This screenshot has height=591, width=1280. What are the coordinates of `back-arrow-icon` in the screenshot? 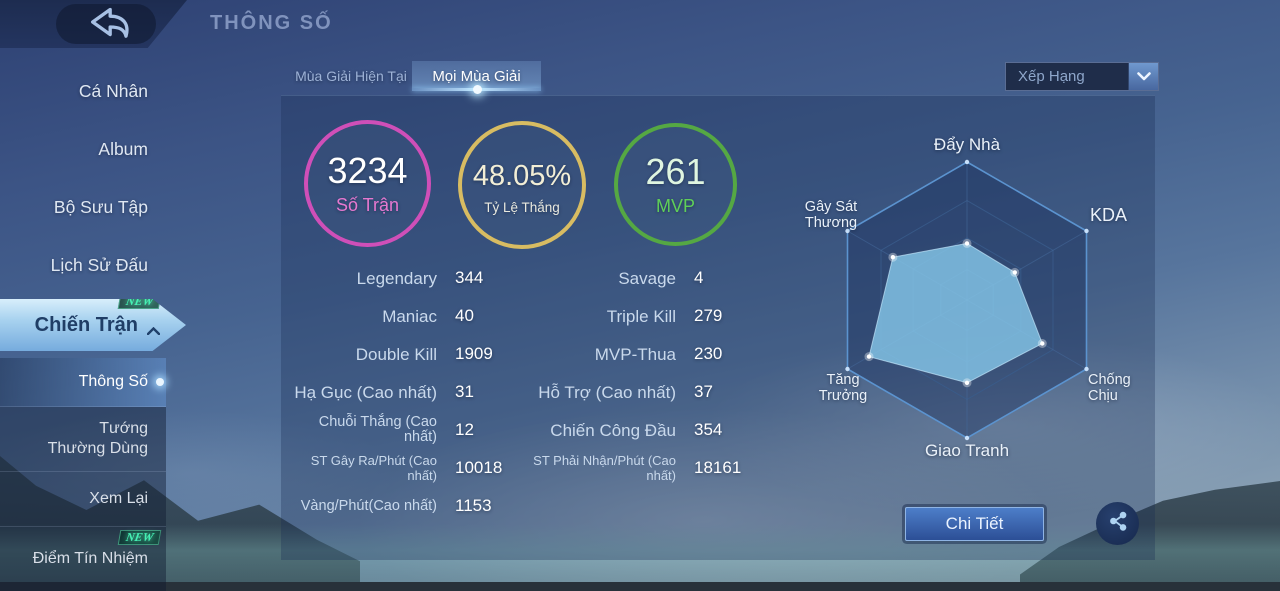 It's located at (106, 24).